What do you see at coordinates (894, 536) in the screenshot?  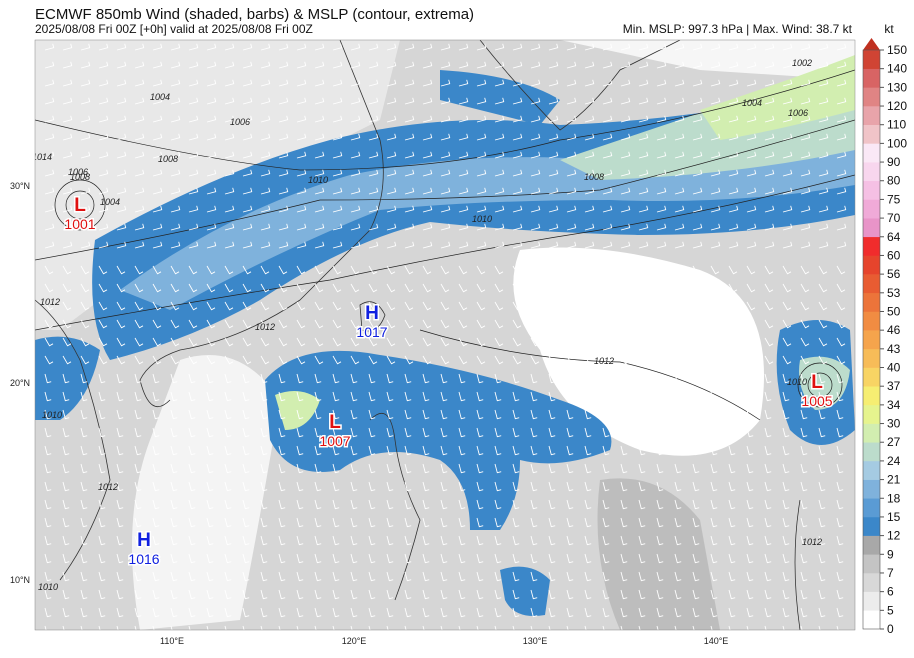 I see `colorbar-label: 12` at bounding box center [894, 536].